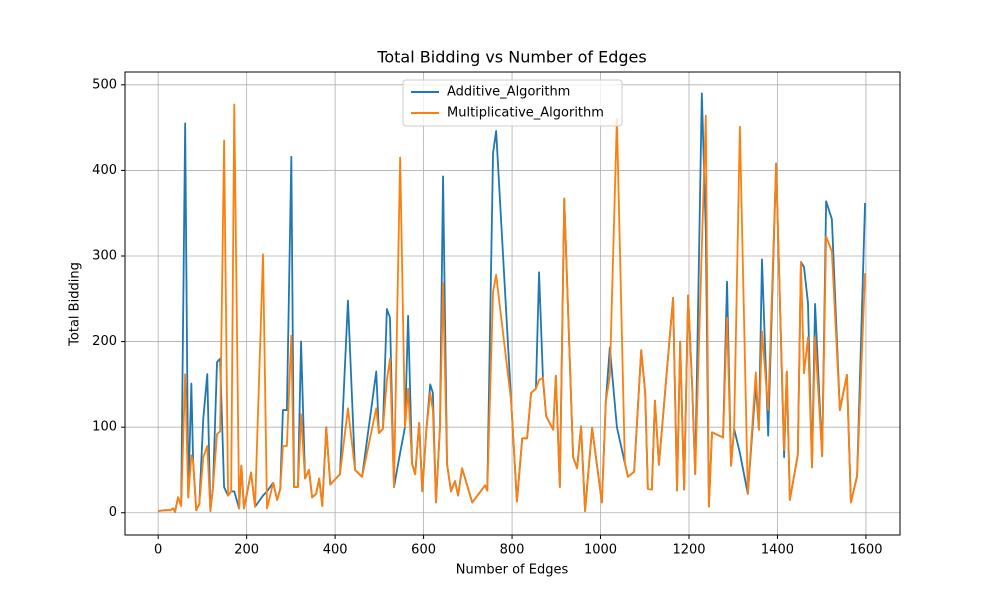  Describe the element at coordinates (335, 550) in the screenshot. I see `x-tick-label: 400` at that location.